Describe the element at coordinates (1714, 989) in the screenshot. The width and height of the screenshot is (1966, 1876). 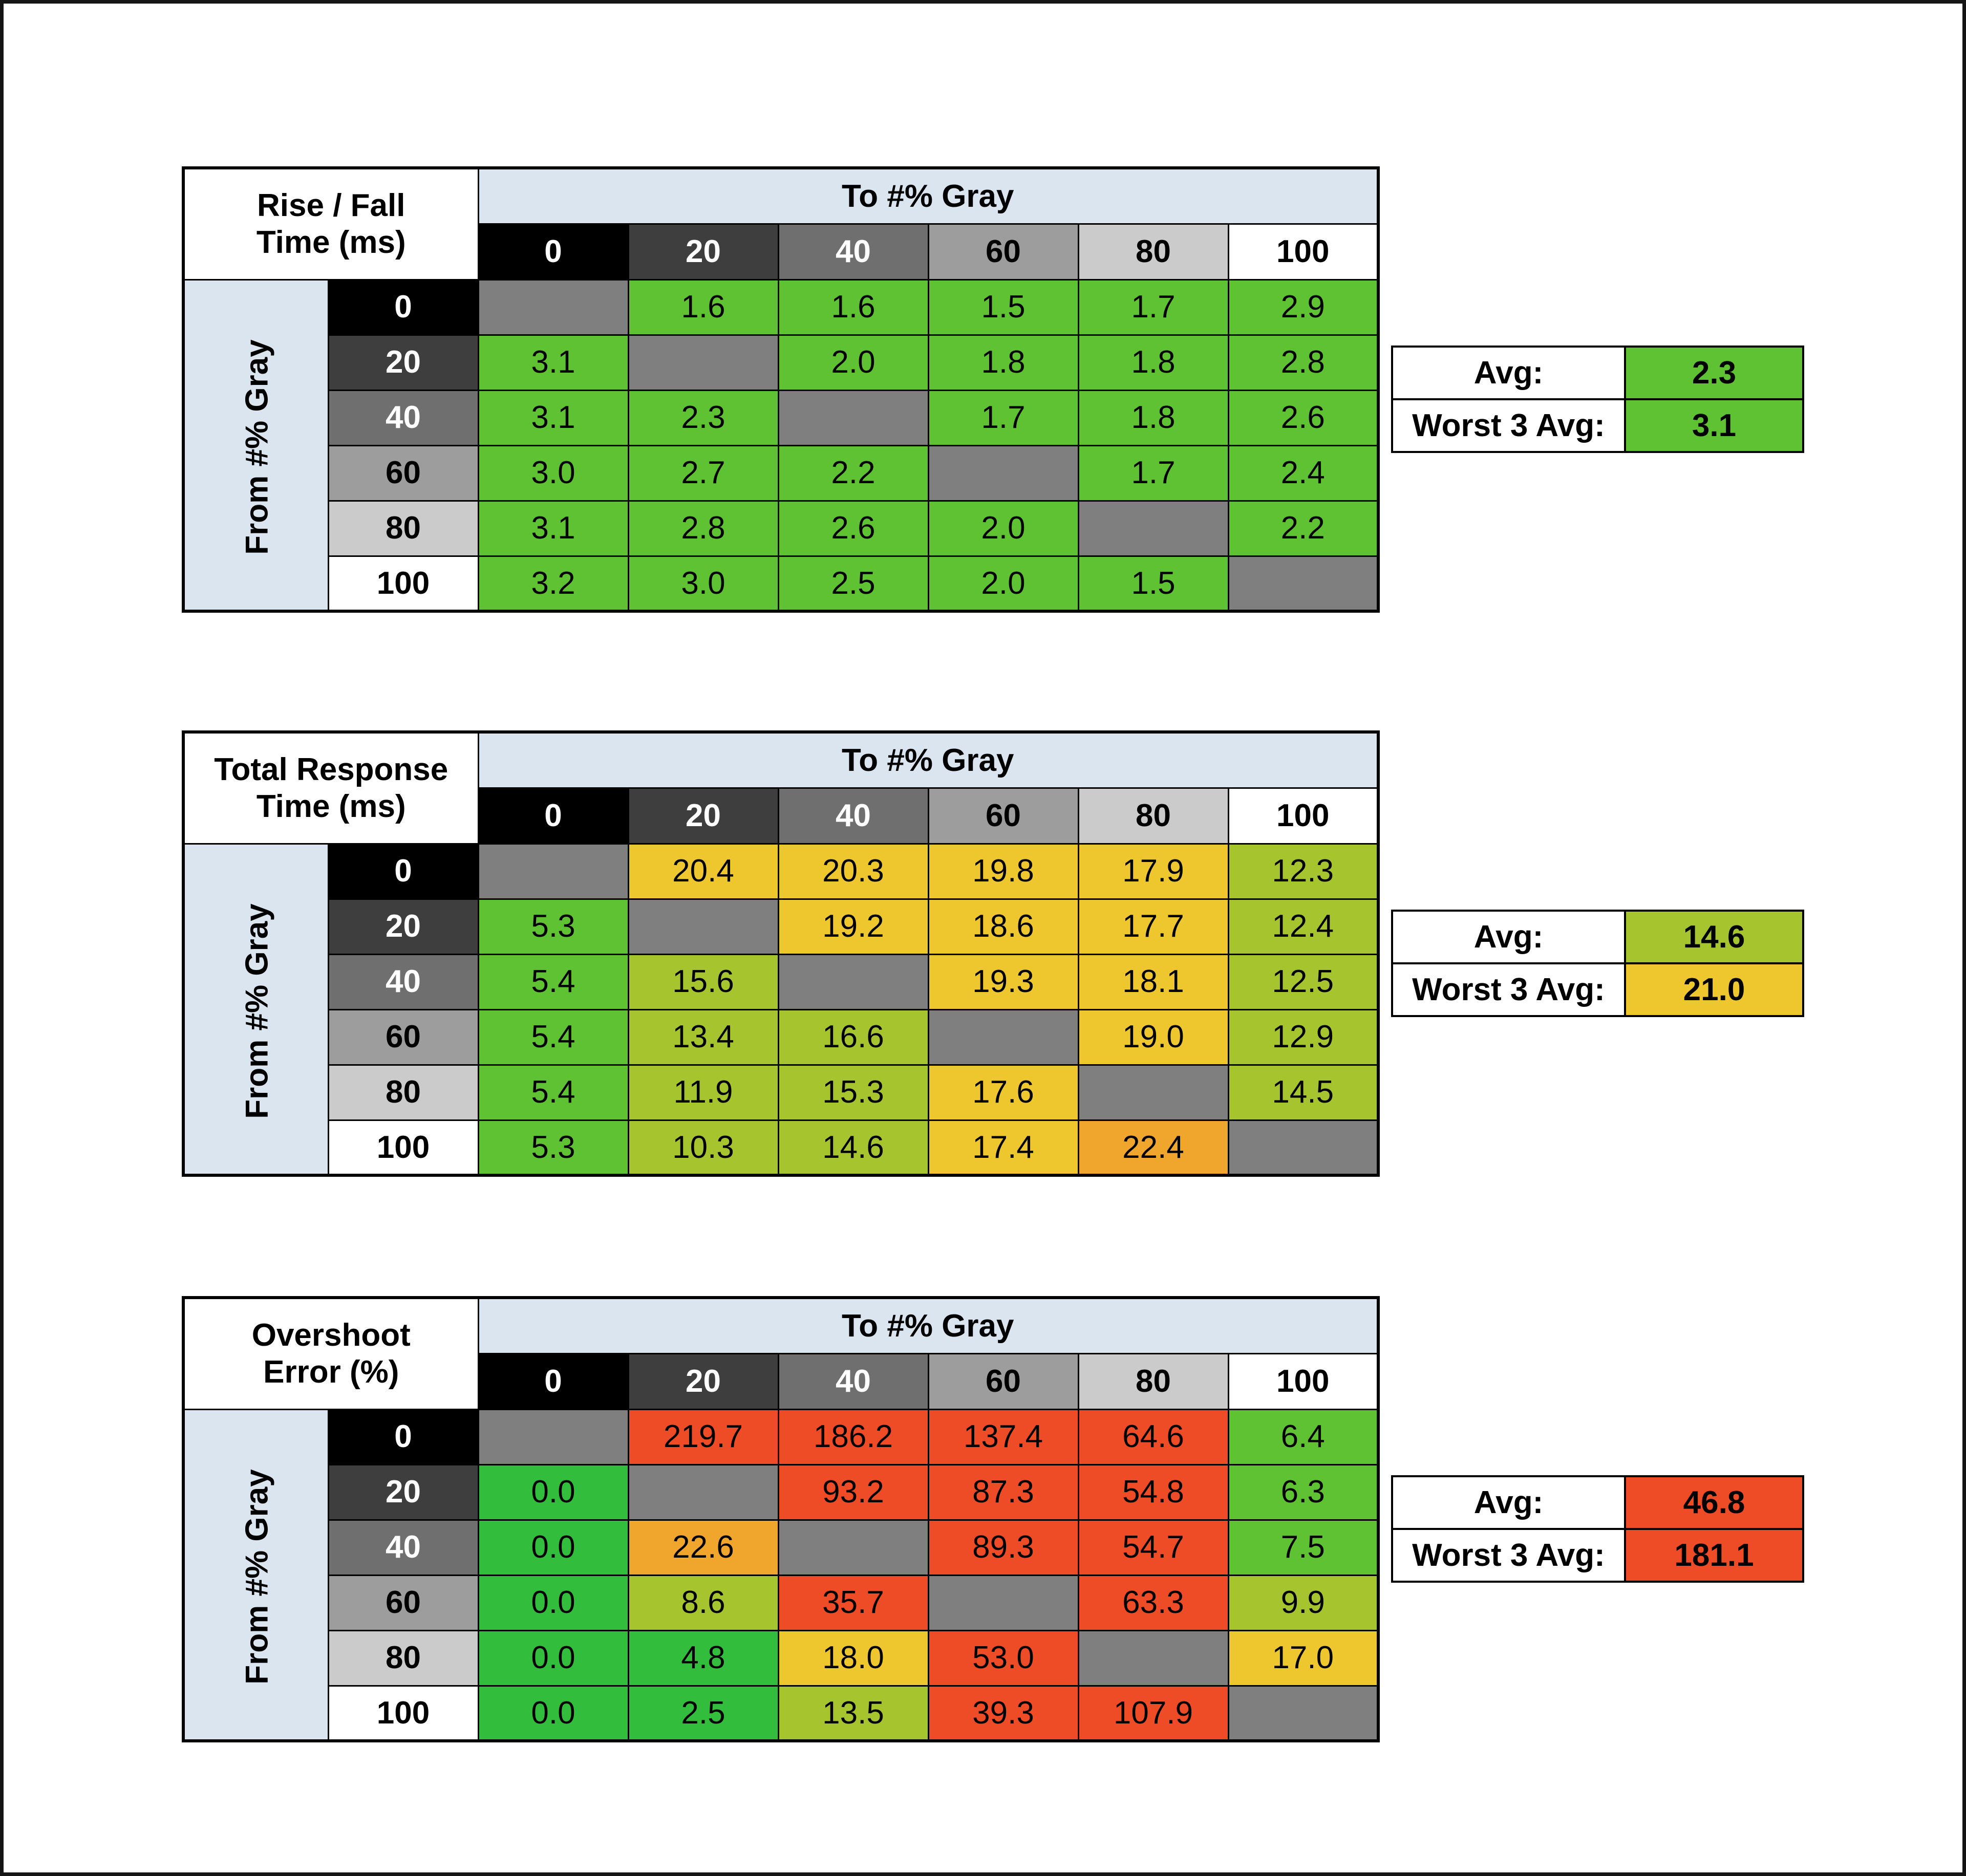
I see `worst-avg-value: 21.0` at that location.